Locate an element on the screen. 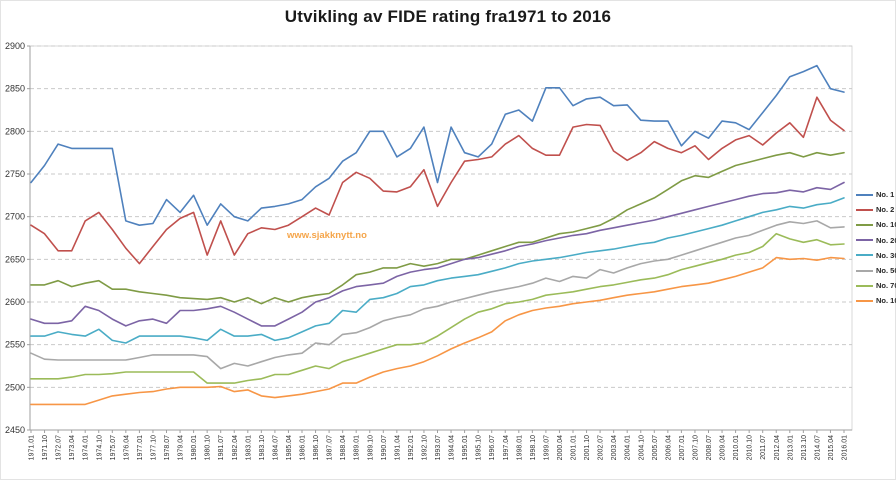 The height and width of the screenshot is (480, 896). x-tick-label: 1997.04 is located at coordinates (506, 447).